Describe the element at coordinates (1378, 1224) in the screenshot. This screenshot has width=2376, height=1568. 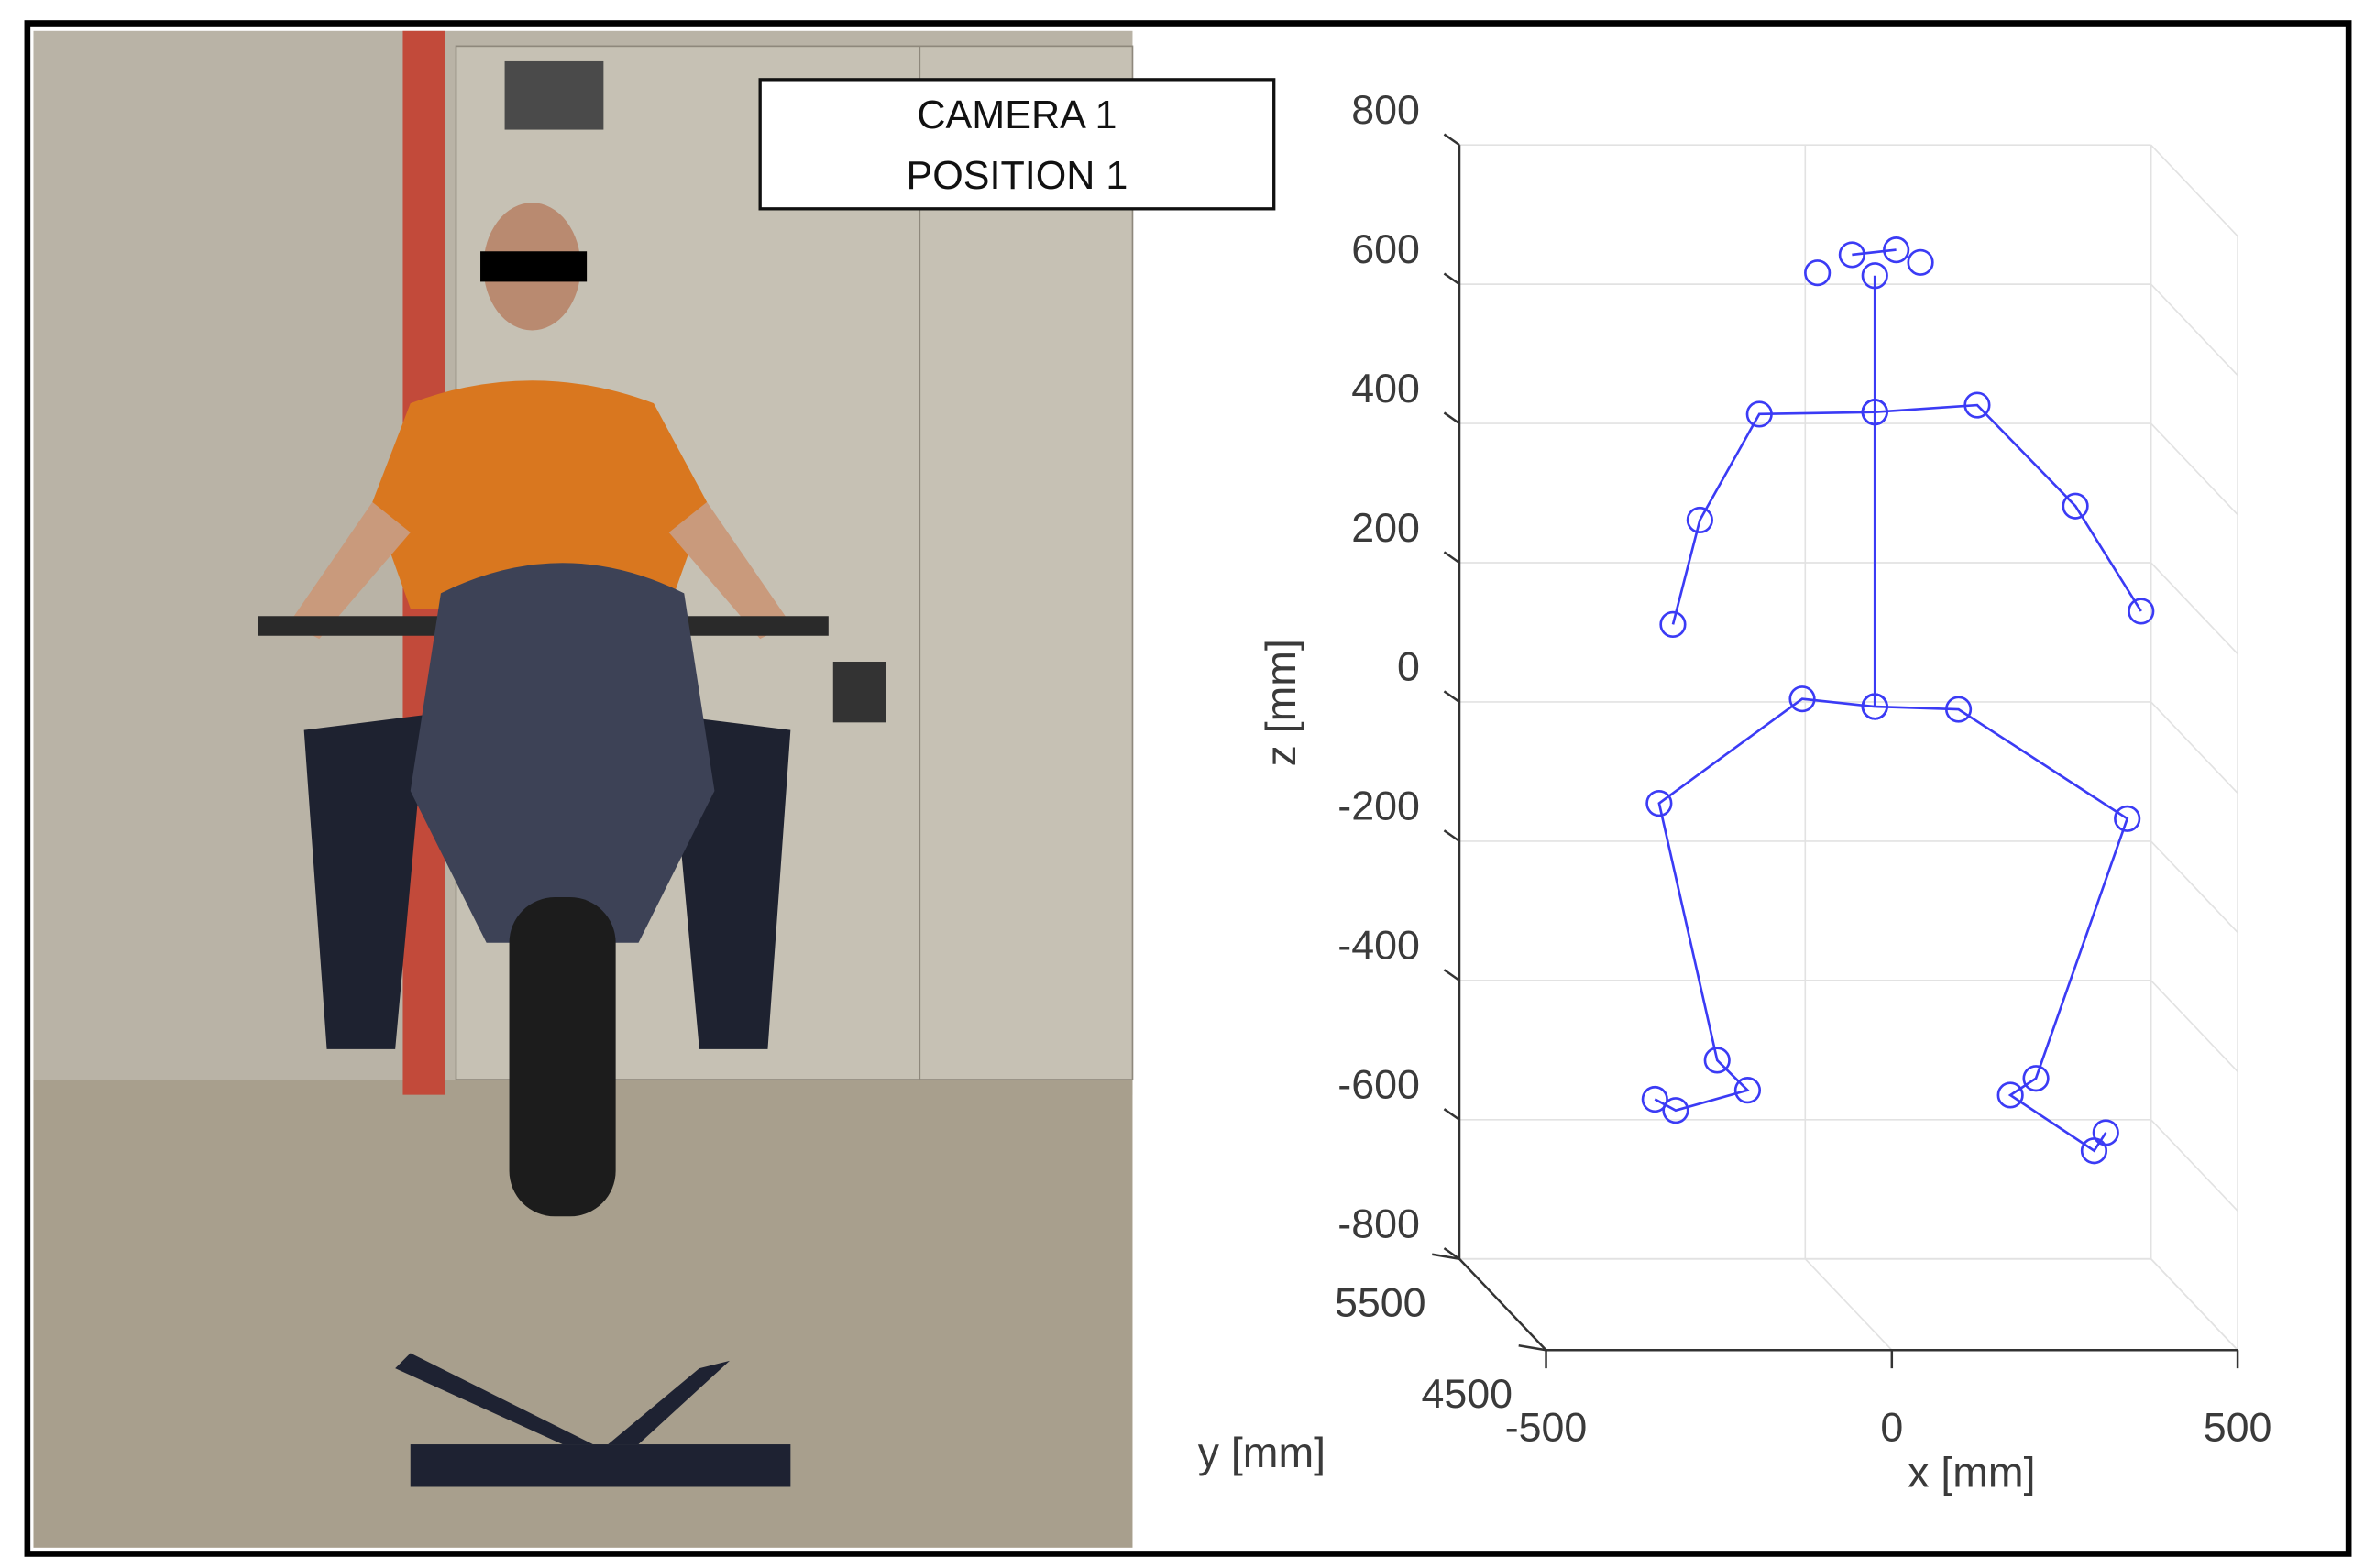
I see `z-tick-label: -800` at that location.